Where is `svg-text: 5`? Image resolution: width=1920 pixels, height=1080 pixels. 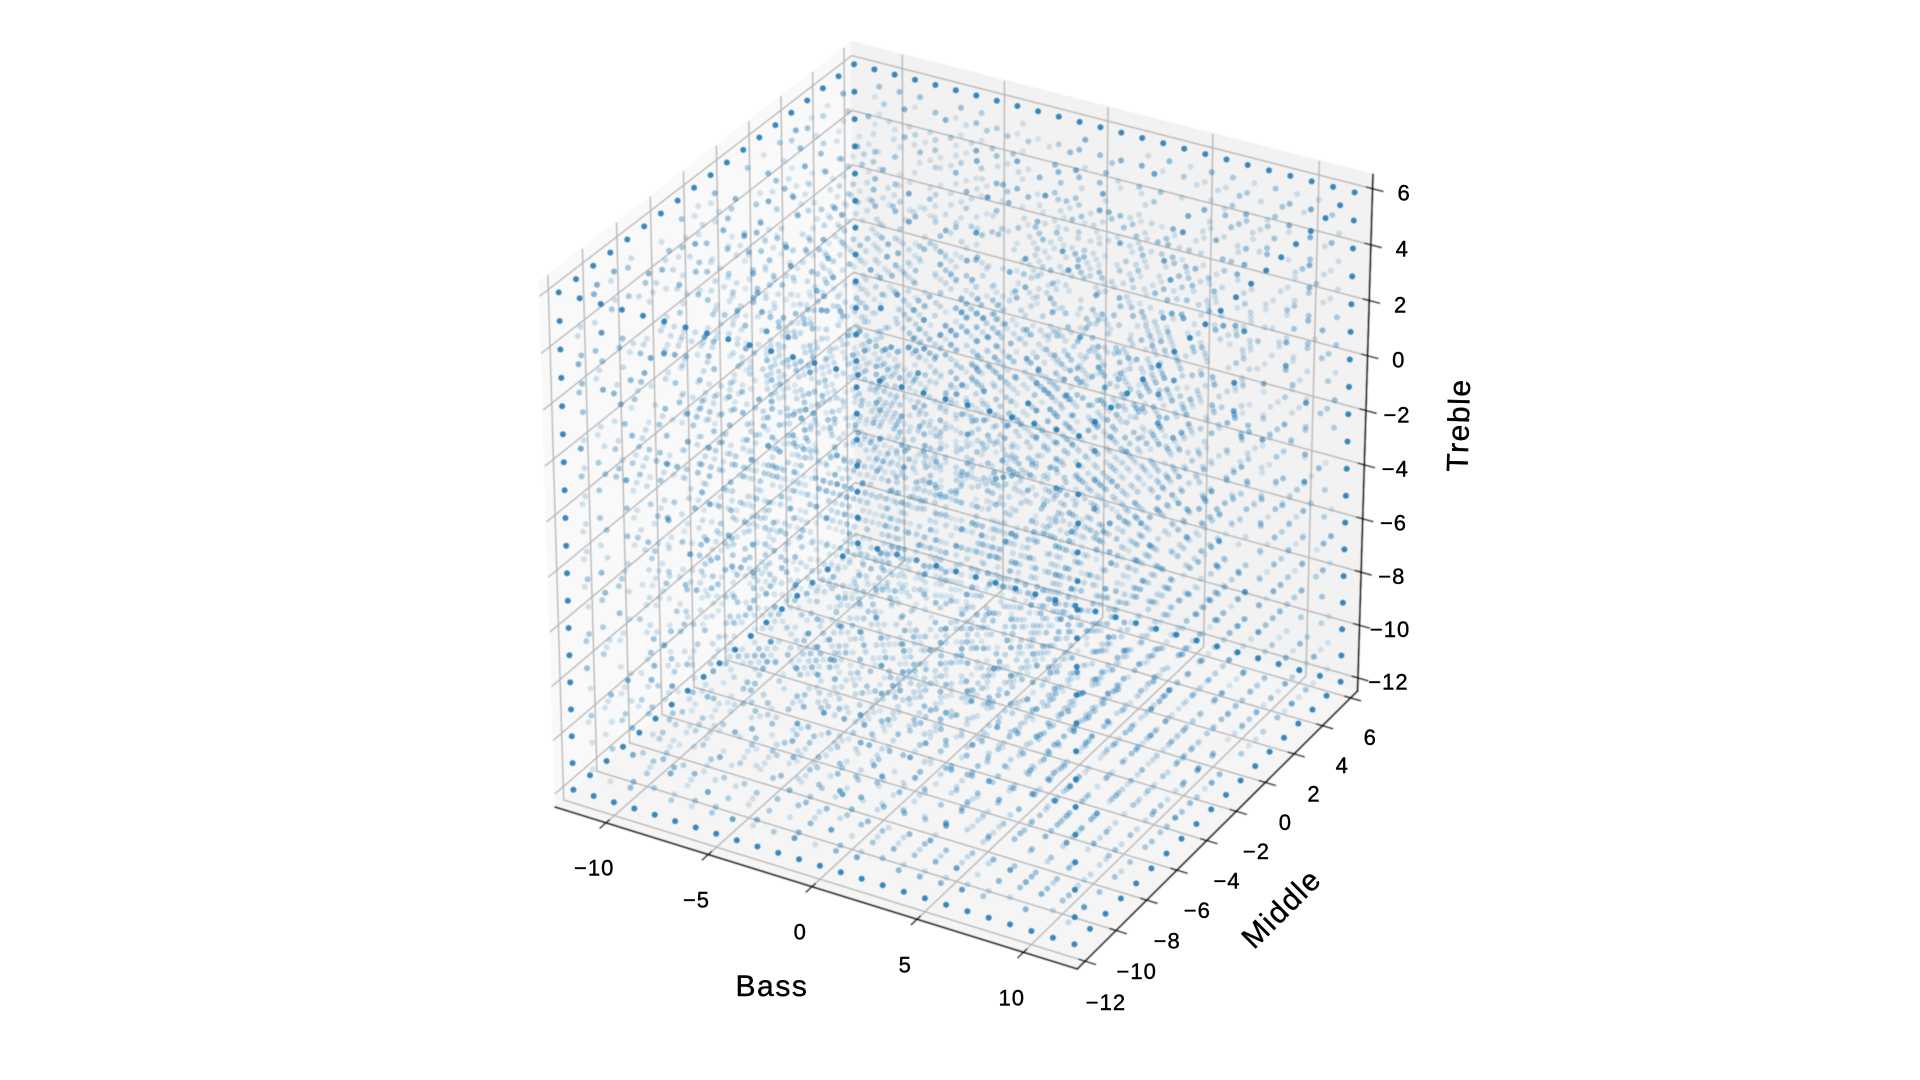
svg-text: 5 is located at coordinates (905, 965).